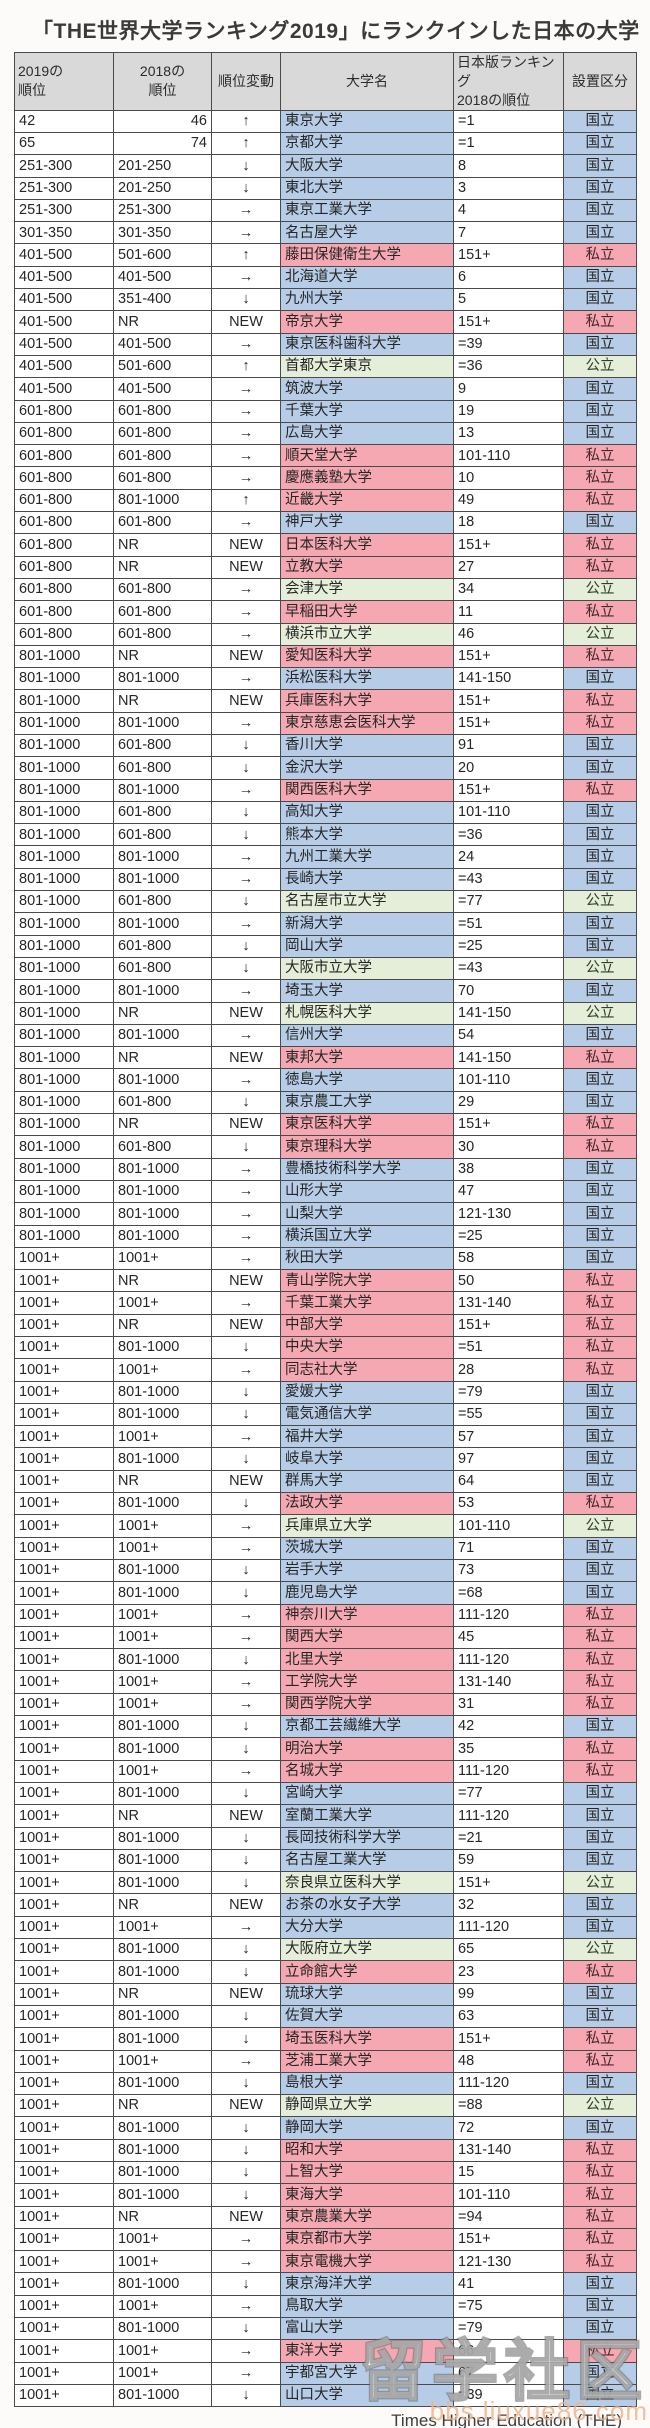 The width and height of the screenshot is (650, 2428). Describe the element at coordinates (64, 143) in the screenshot. I see `rank-2019-cell: 65` at that location.